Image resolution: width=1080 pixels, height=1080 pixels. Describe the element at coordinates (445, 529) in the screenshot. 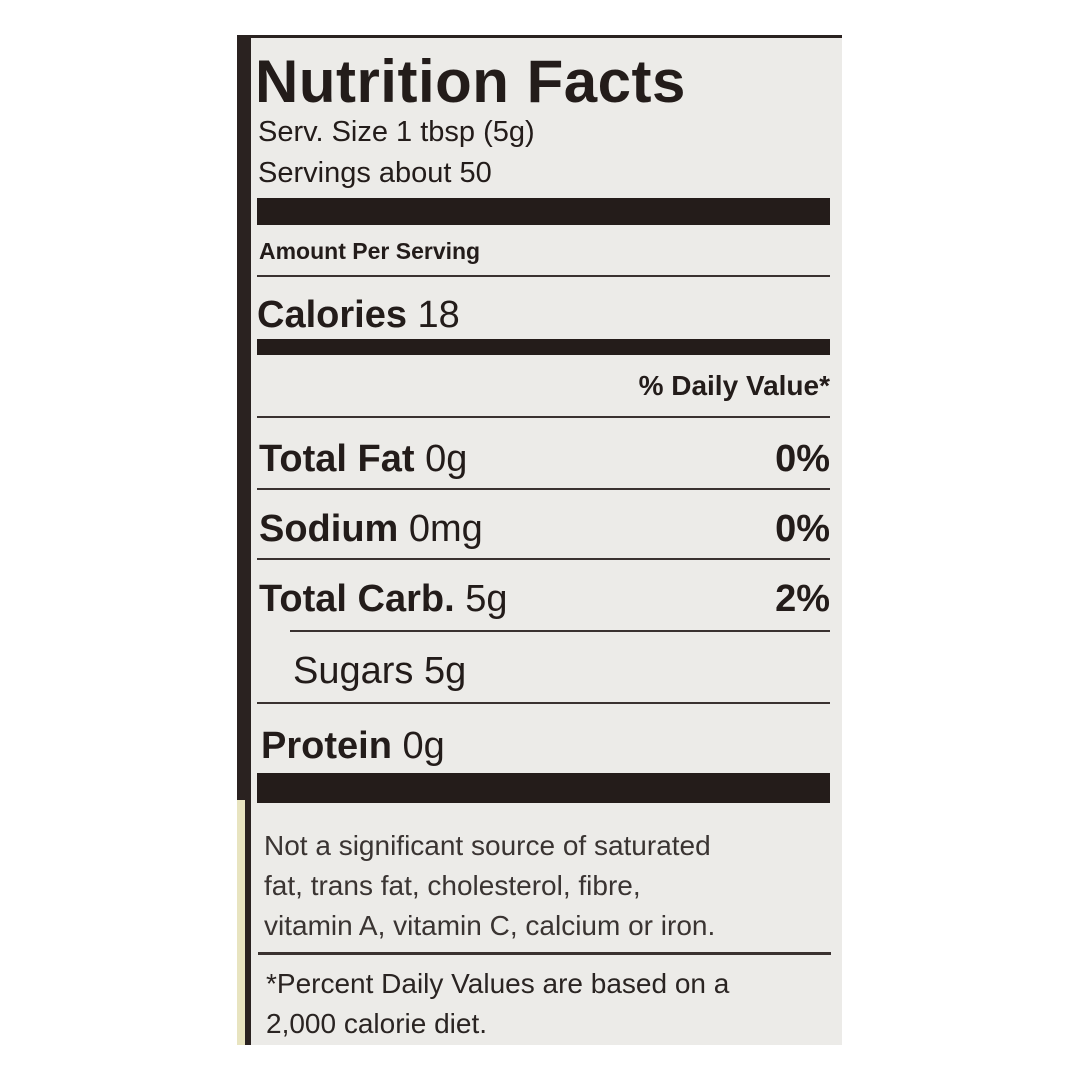

I see `nutrient-amount: 0mg` at that location.